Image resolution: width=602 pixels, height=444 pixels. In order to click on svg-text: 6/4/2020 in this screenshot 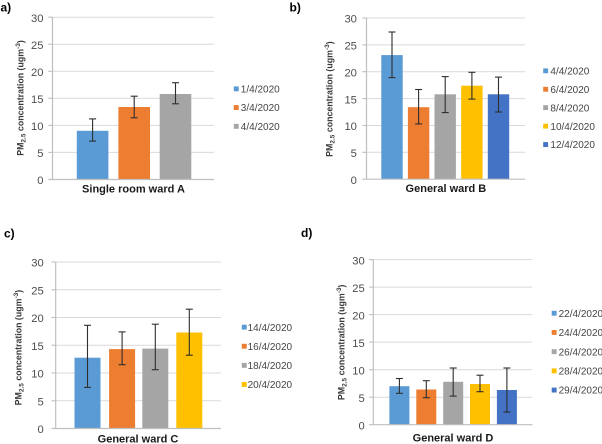, I will do `click(569, 90)`.